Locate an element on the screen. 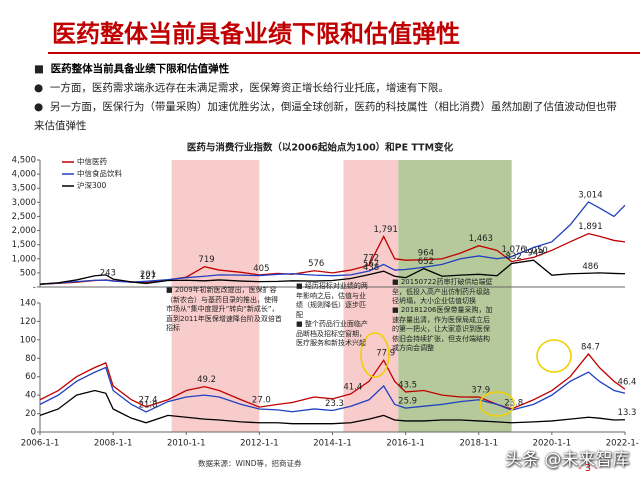  y-tick-label: 4,500 is located at coordinates (24, 161).